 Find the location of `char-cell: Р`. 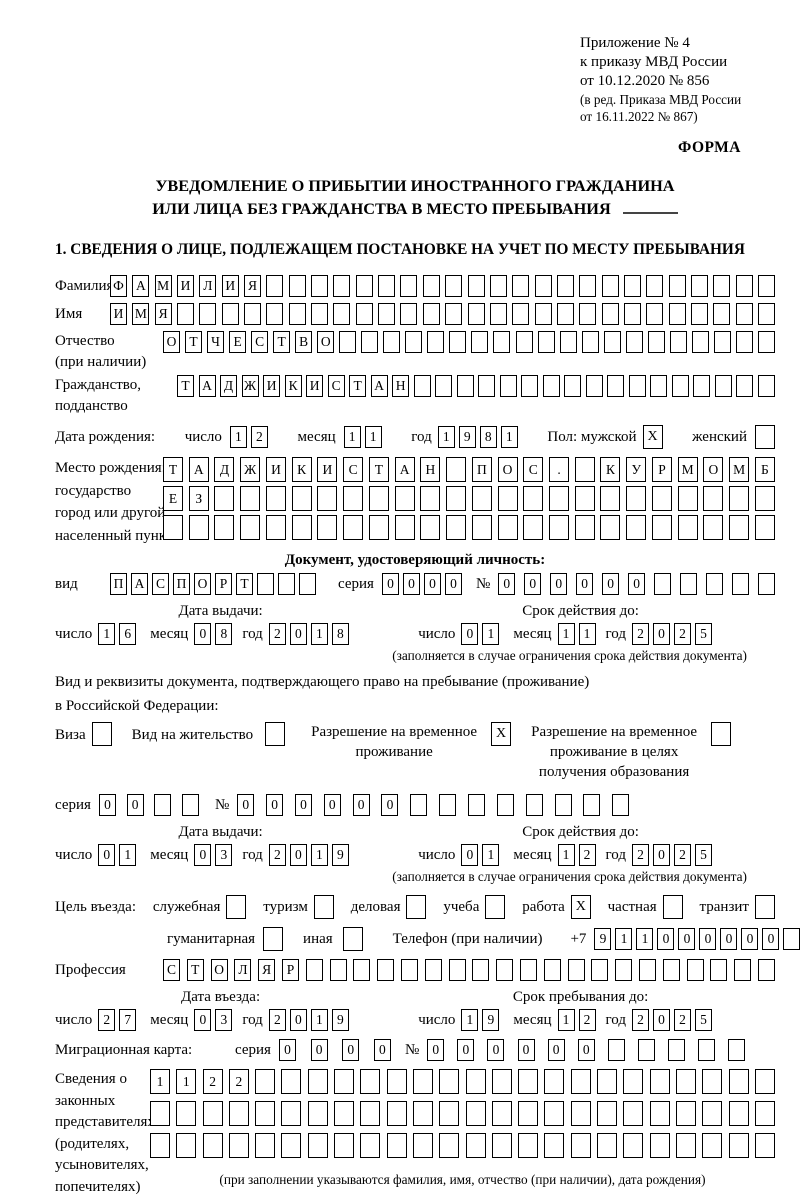

char-cell: Р is located at coordinates (290, 970).